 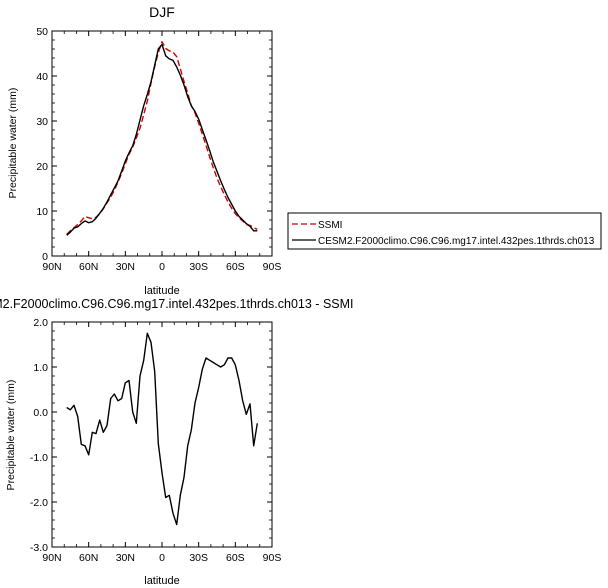 I want to click on top-y-tick-label: 30, so click(x=42, y=122).